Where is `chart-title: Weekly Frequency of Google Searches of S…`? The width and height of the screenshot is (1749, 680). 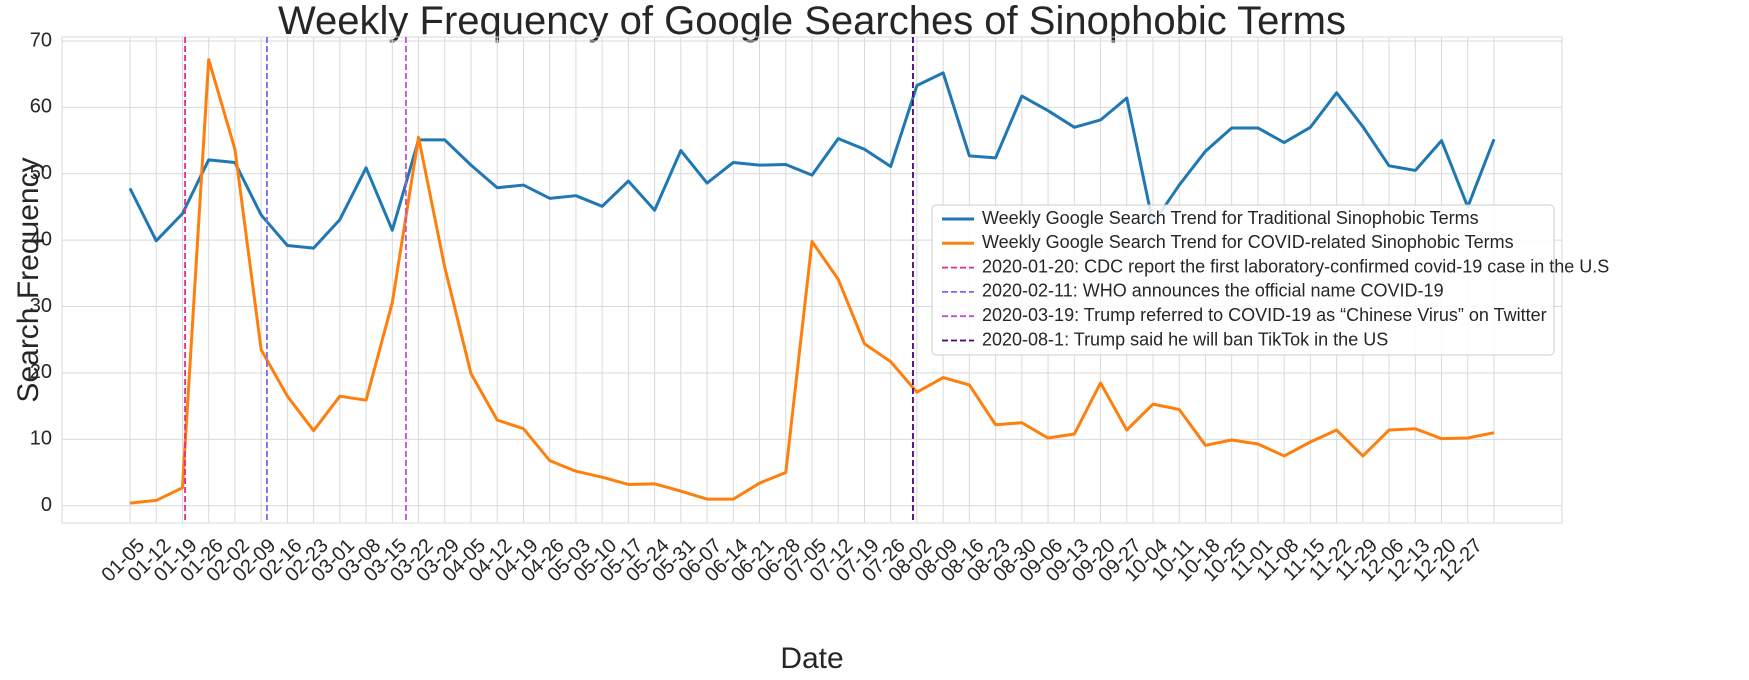 chart-title: Weekly Frequency of Google Searches of S… is located at coordinates (812, 21).